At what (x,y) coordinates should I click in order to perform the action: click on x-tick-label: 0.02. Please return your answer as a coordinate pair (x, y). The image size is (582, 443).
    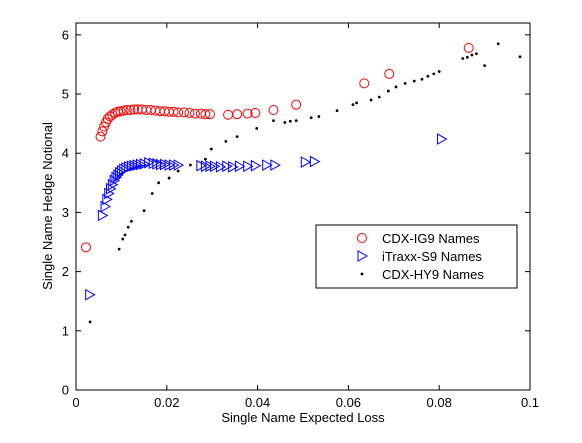
    Looking at the image, I should click on (166, 402).